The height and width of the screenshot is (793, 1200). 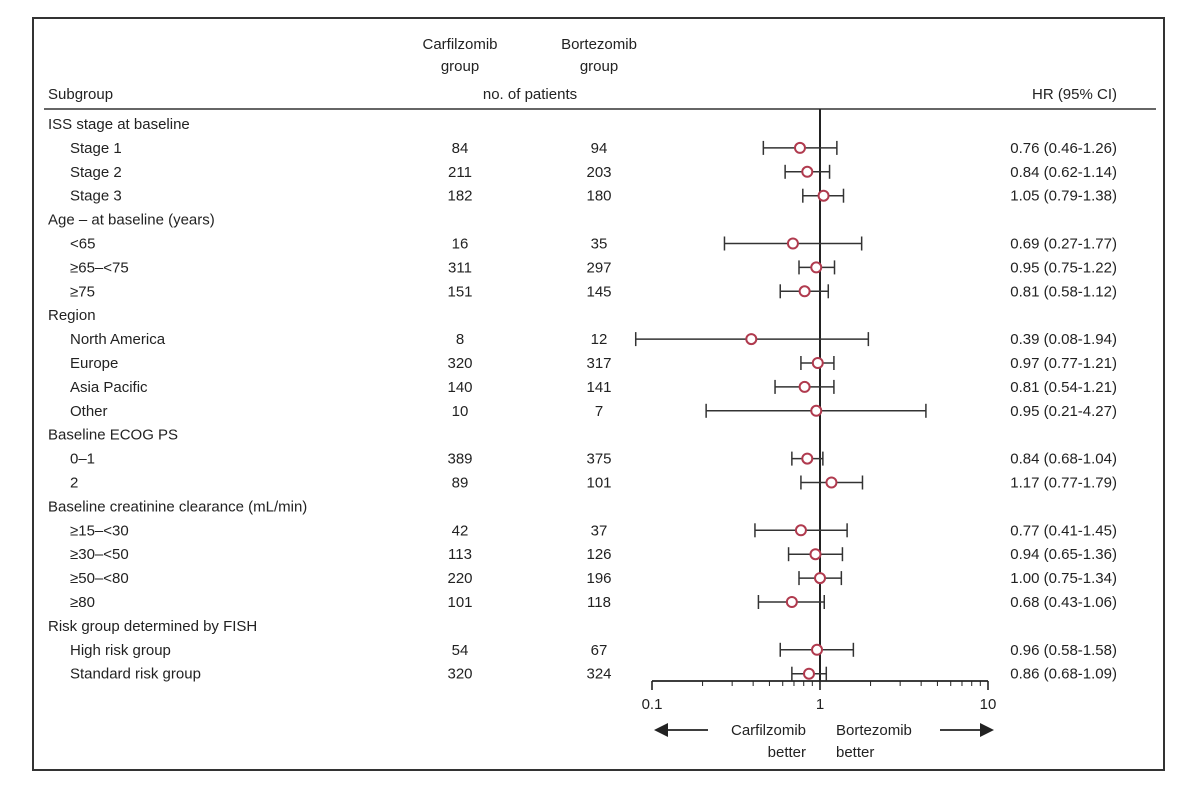 What do you see at coordinates (1063, 387) in the screenshot?
I see `hr-ci-label: 0.81 (0.54-1.21)` at bounding box center [1063, 387].